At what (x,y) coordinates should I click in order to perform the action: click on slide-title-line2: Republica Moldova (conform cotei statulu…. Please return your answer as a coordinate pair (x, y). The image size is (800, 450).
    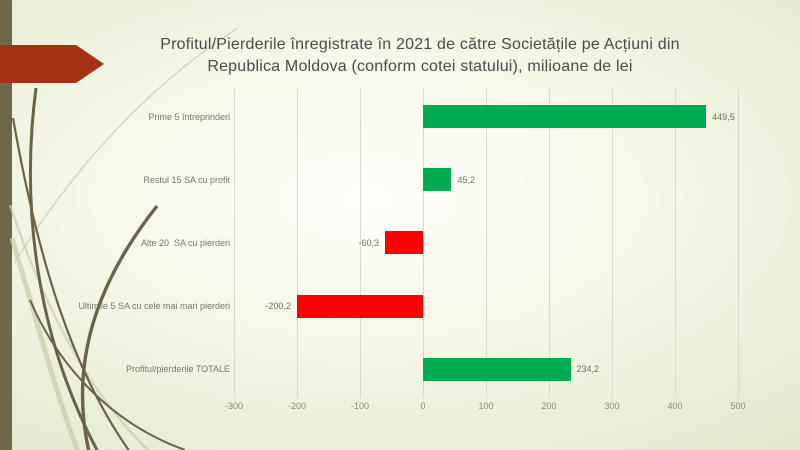
    Looking at the image, I should click on (420, 66).